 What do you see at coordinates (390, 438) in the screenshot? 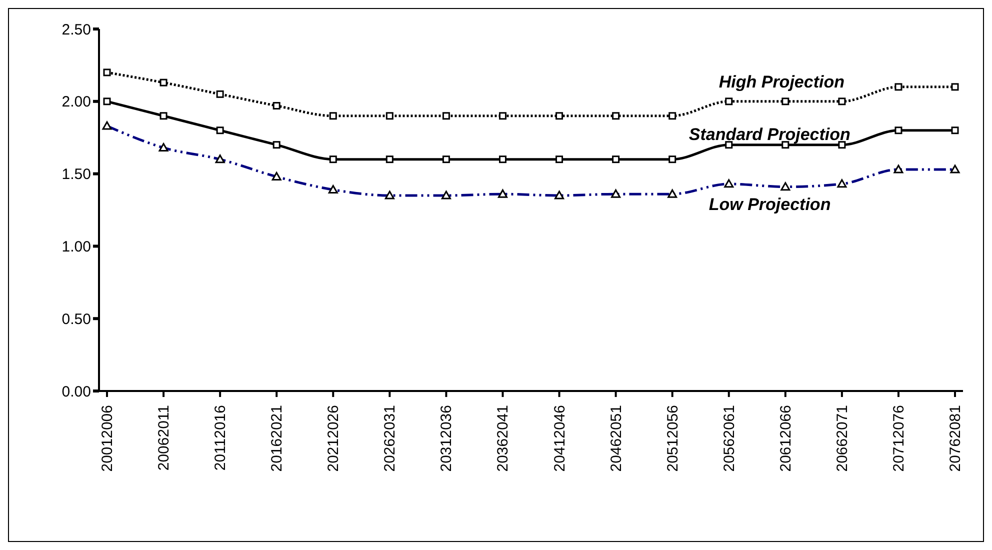
I see `x-tick-label: 20262031` at bounding box center [390, 438].